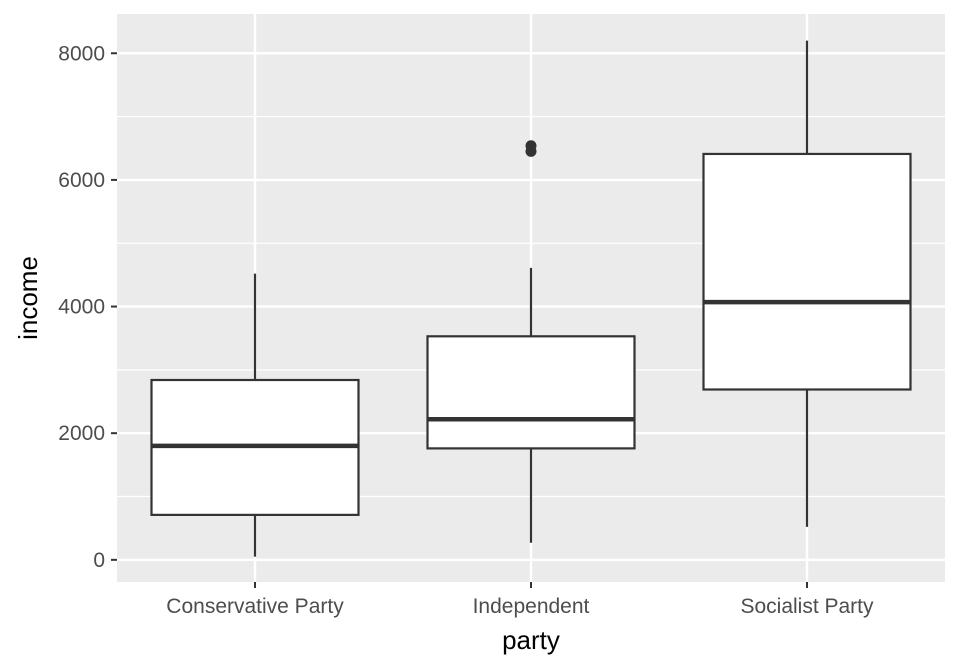 The height and width of the screenshot is (672, 960). I want to click on y-axis-title: income, so click(28, 298).